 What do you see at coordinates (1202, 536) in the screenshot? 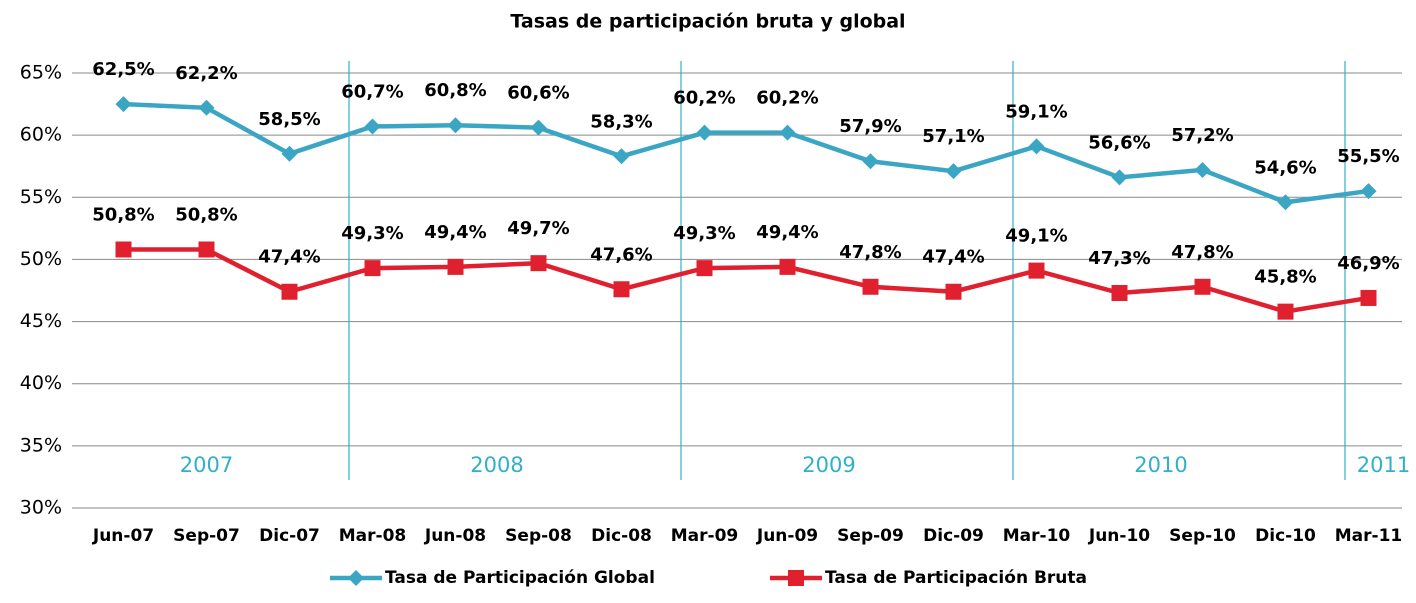
I see `x-tick-label: Sep-10` at bounding box center [1202, 536].